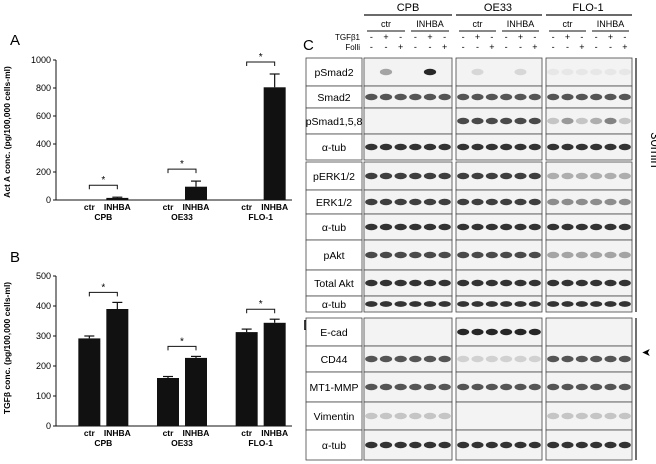 The height and width of the screenshot is (464, 656). Describe the element at coordinates (408, 8) in the screenshot. I see `header-cpb: CPB` at that location.